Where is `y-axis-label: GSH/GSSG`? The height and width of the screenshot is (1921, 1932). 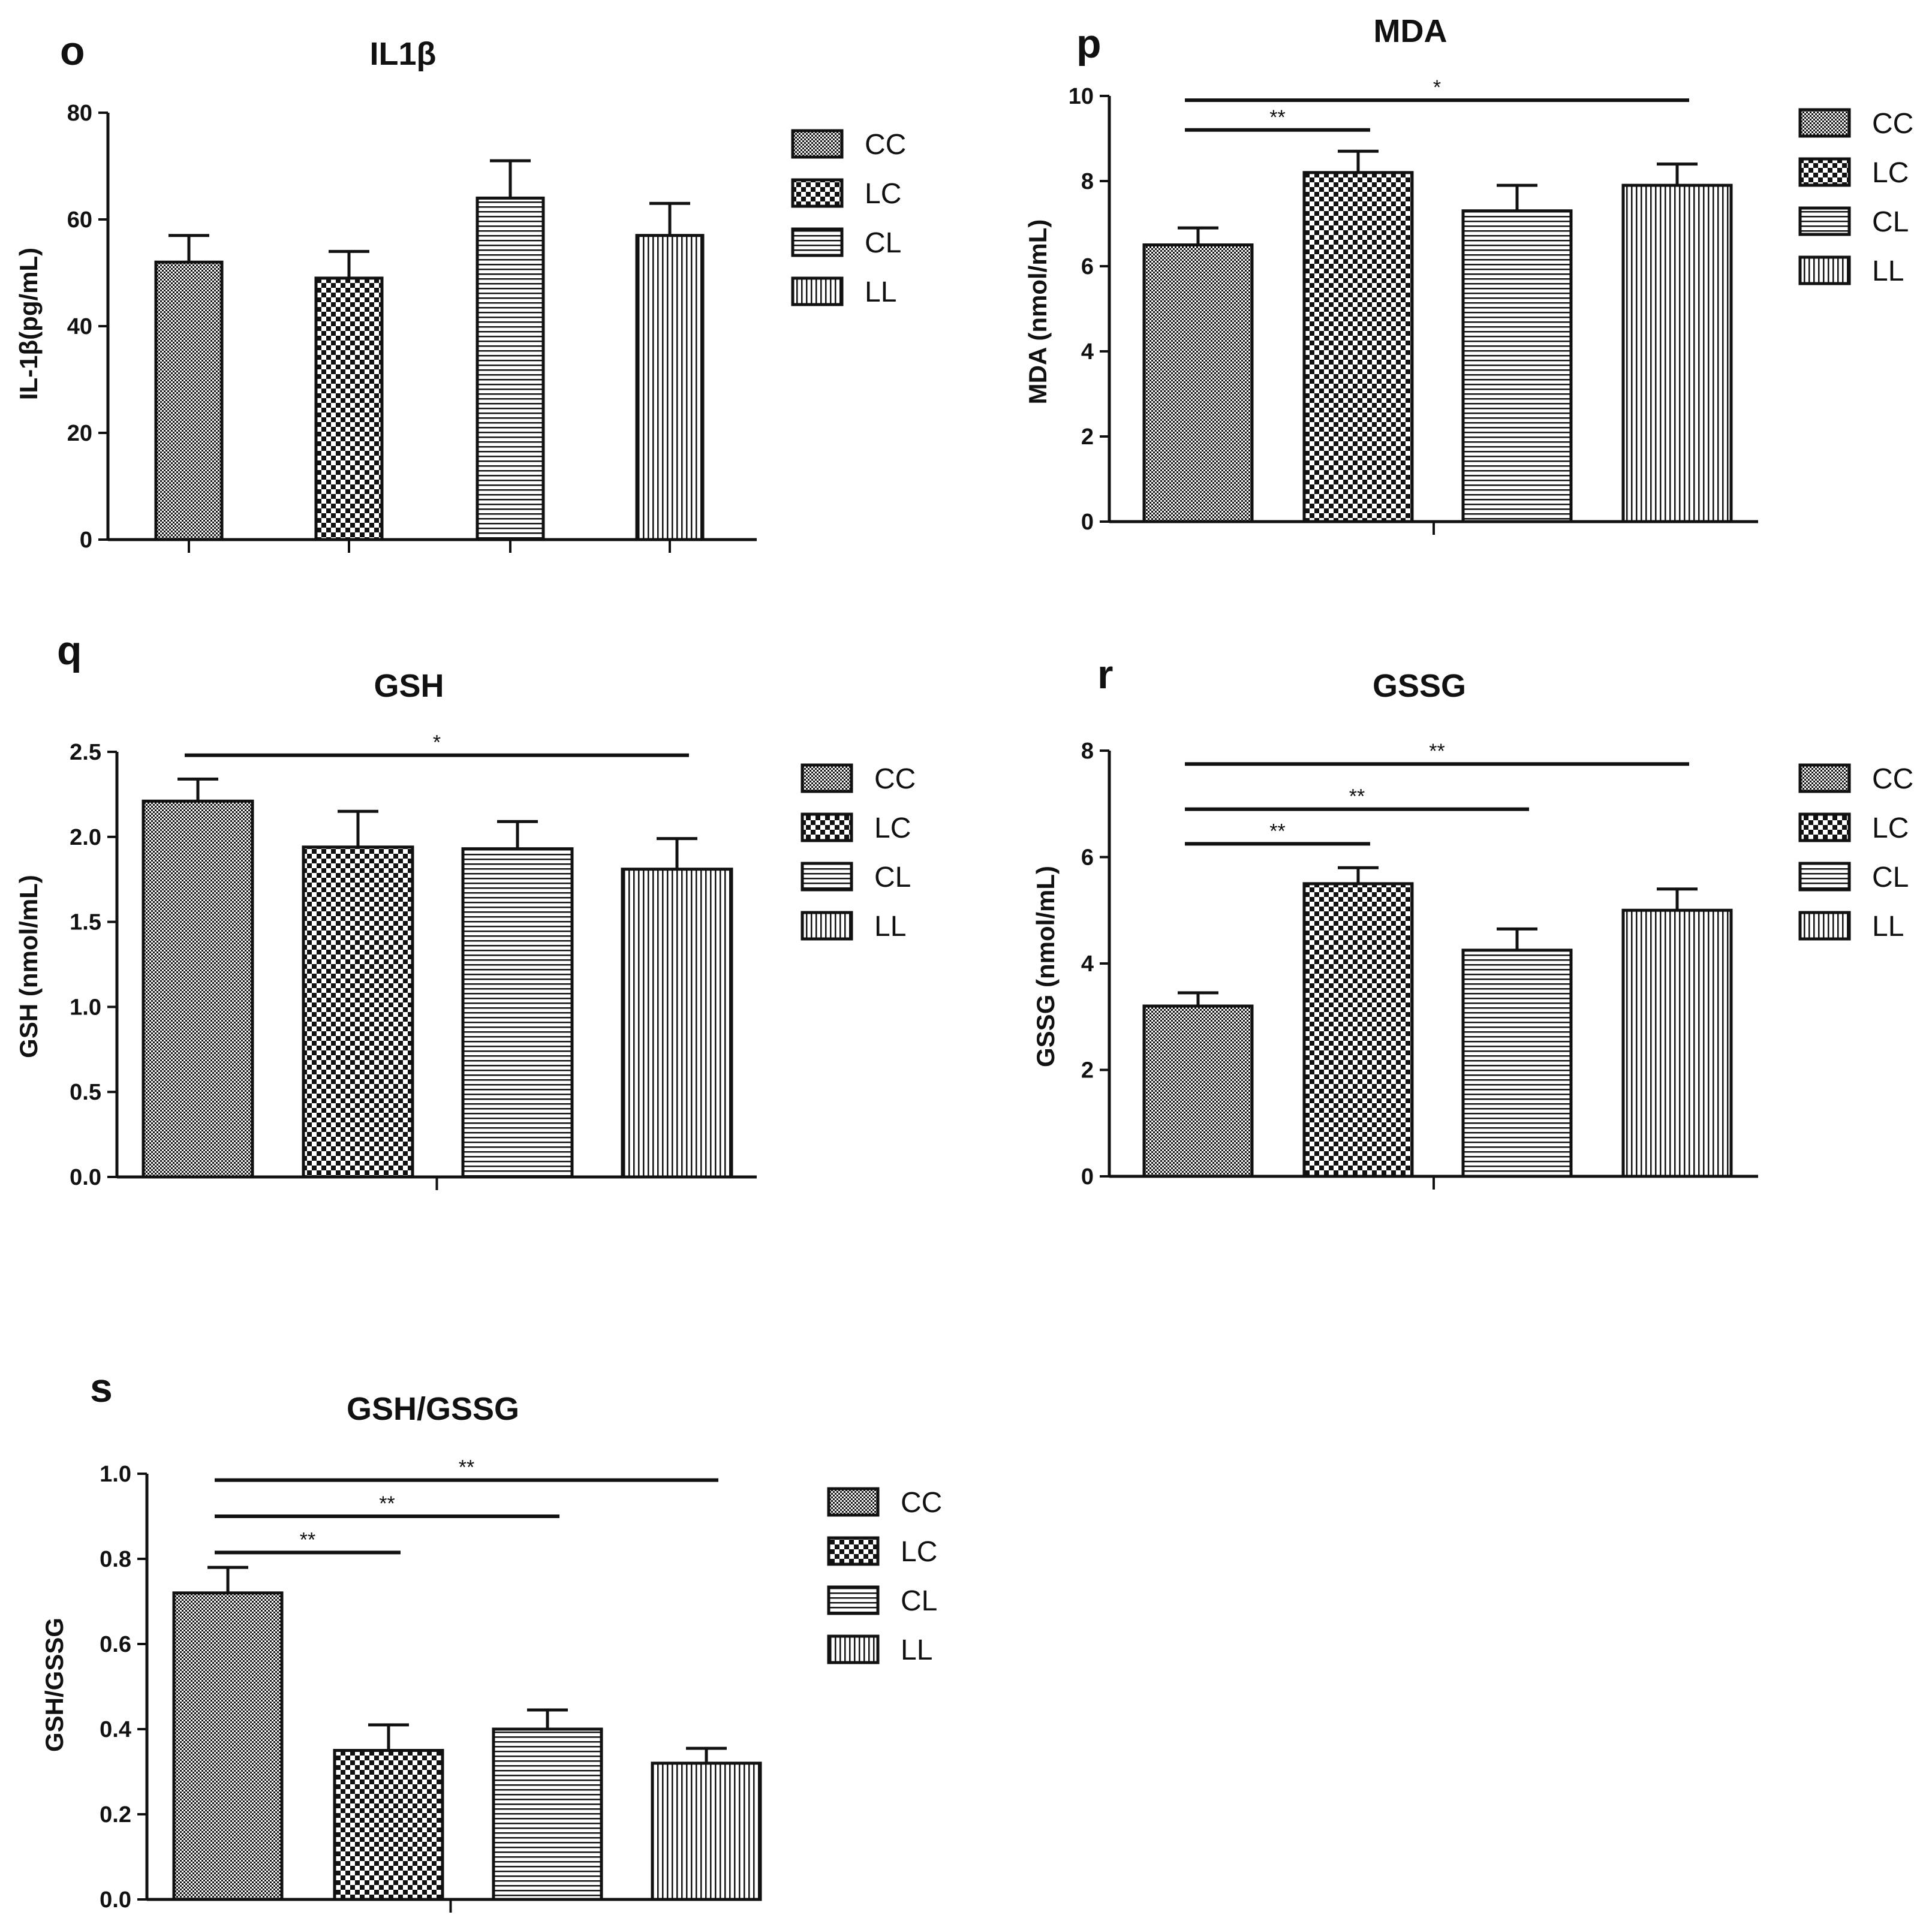 y-axis-label: GSH/GSSG is located at coordinates (54, 1685).